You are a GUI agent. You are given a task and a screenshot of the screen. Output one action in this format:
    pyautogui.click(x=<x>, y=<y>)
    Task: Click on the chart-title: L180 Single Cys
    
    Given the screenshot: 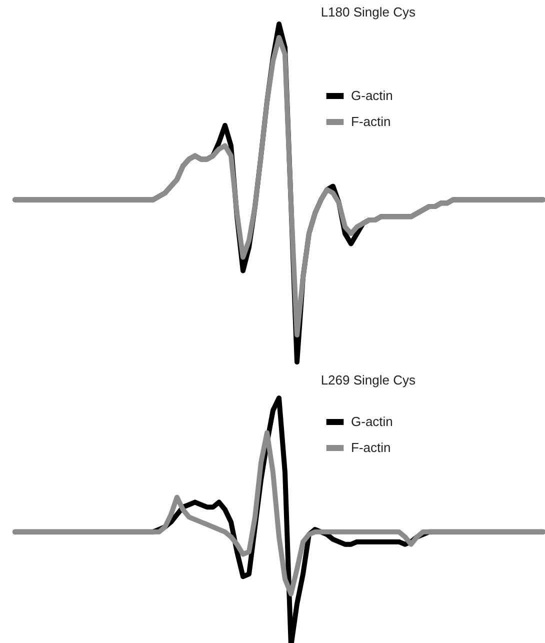 What is the action you would take?
    pyautogui.click(x=368, y=12)
    